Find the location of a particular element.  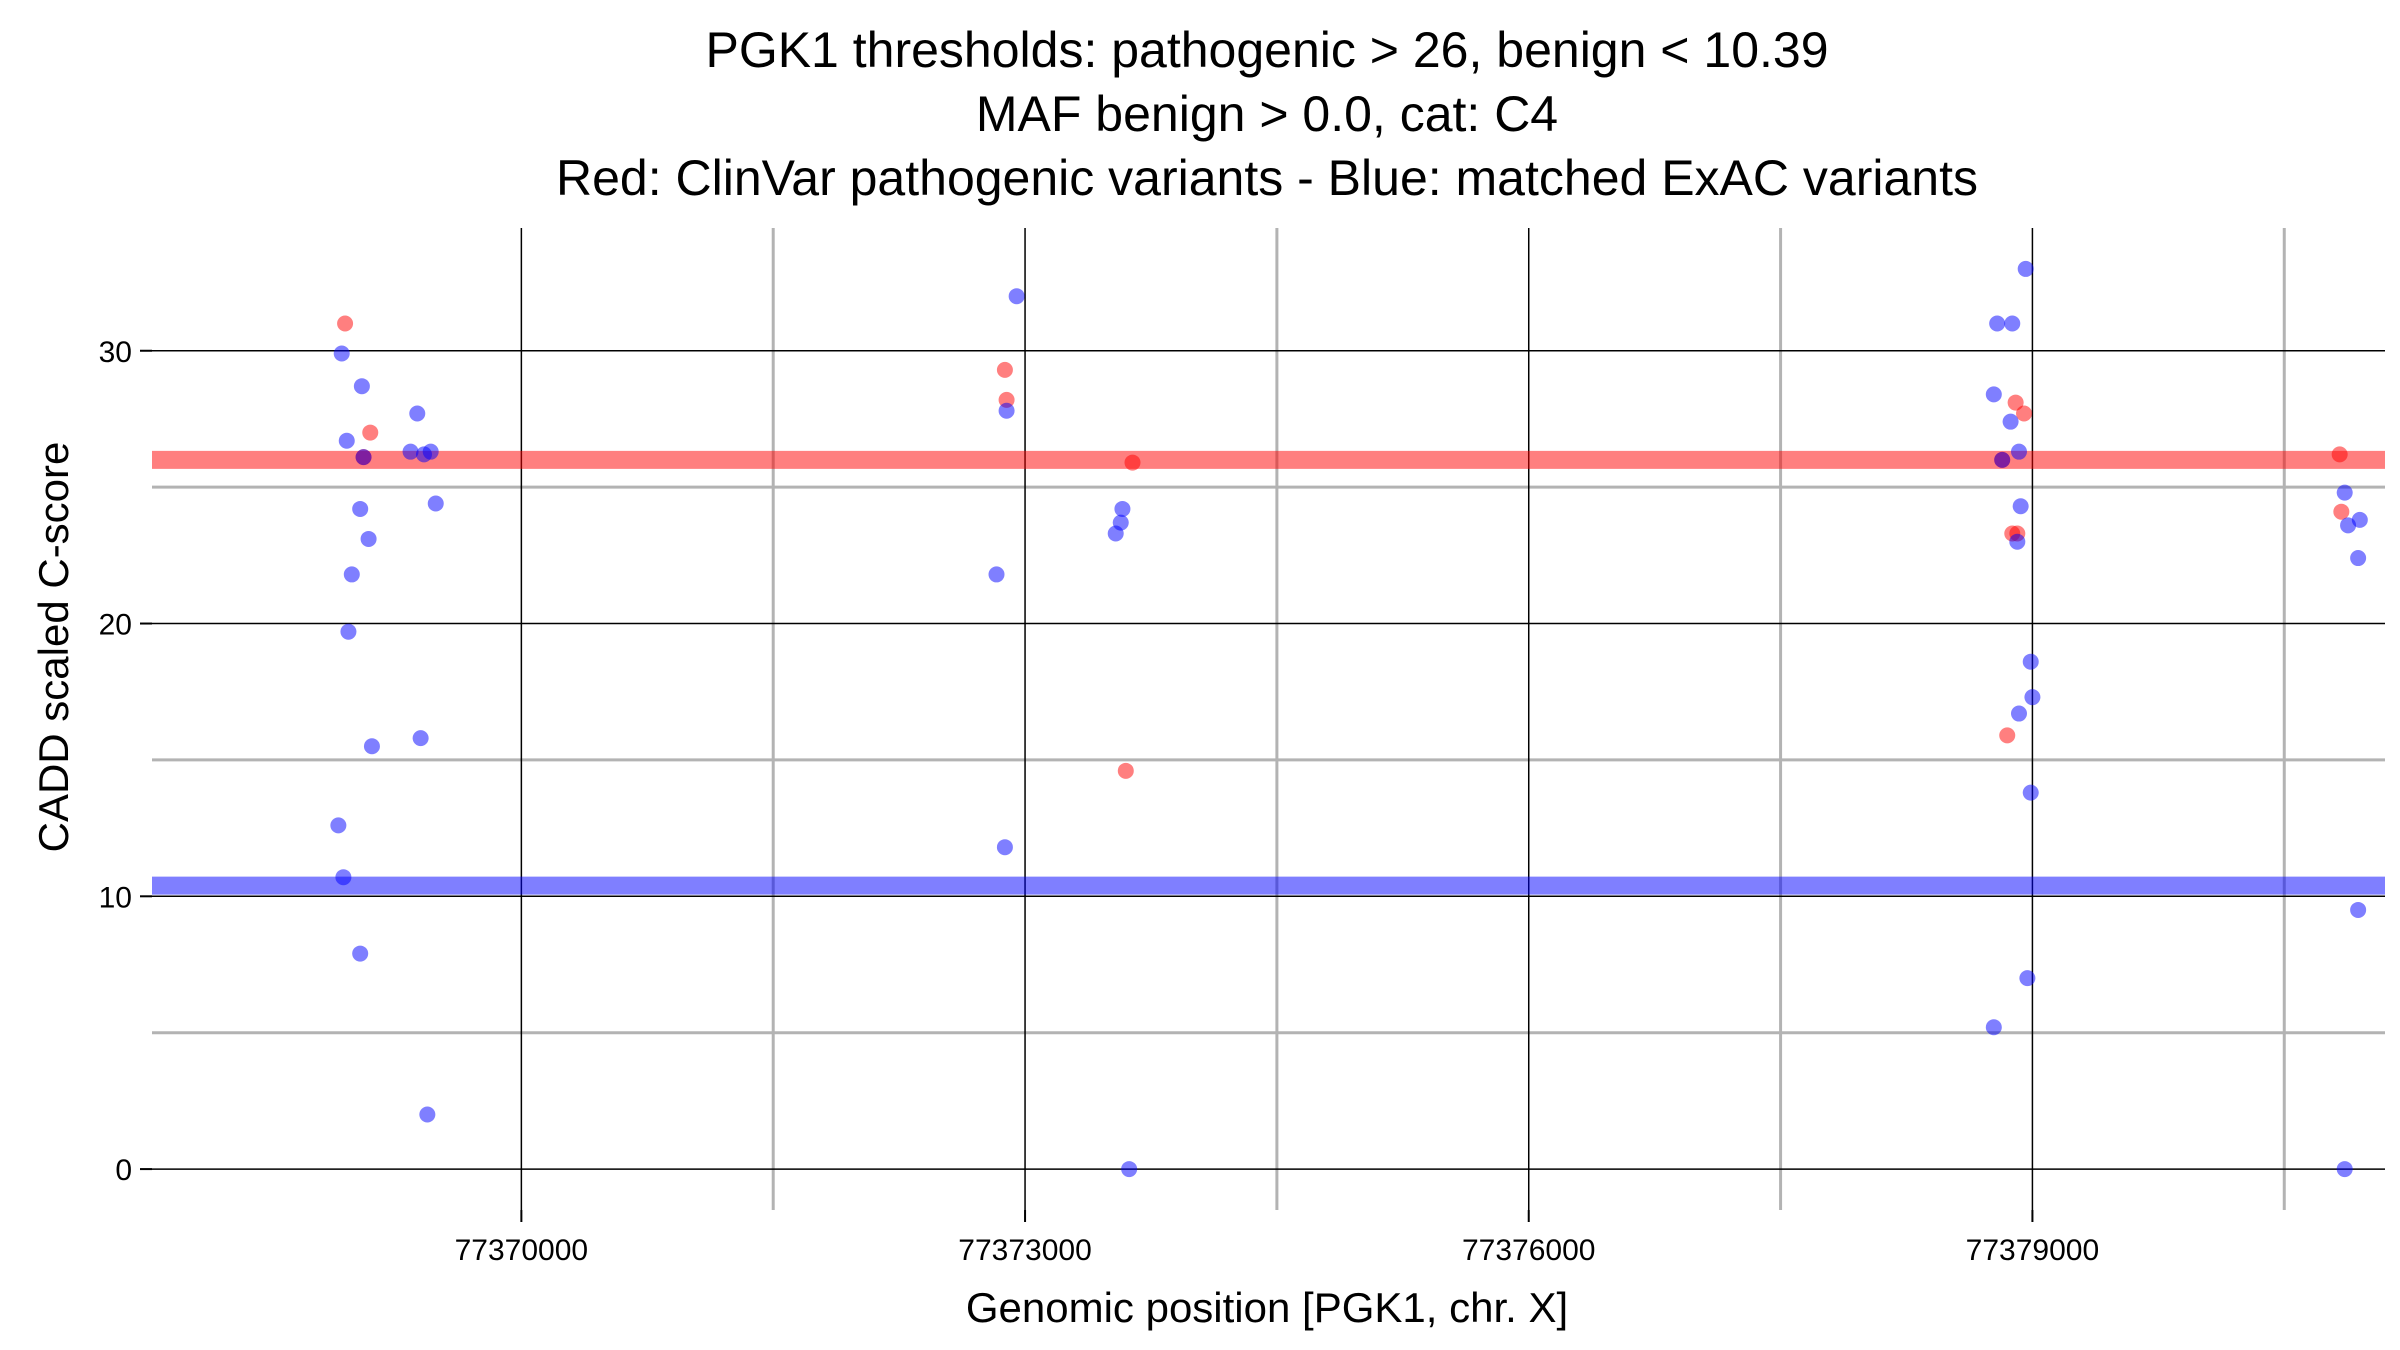

x-tick-label: 77379000 is located at coordinates (2032, 1250).